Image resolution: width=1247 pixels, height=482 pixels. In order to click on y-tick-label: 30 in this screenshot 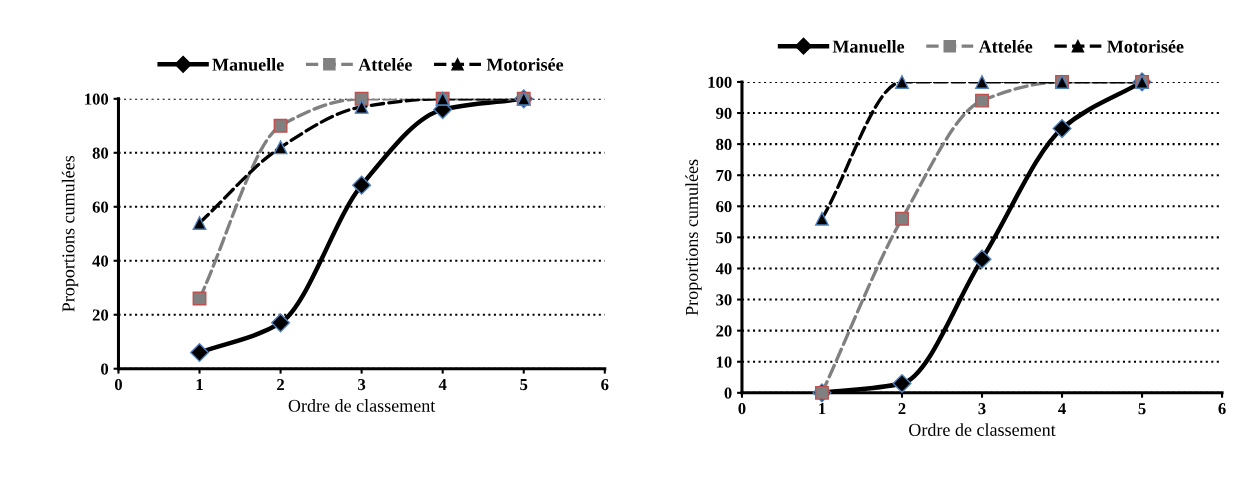, I will do `click(724, 300)`.